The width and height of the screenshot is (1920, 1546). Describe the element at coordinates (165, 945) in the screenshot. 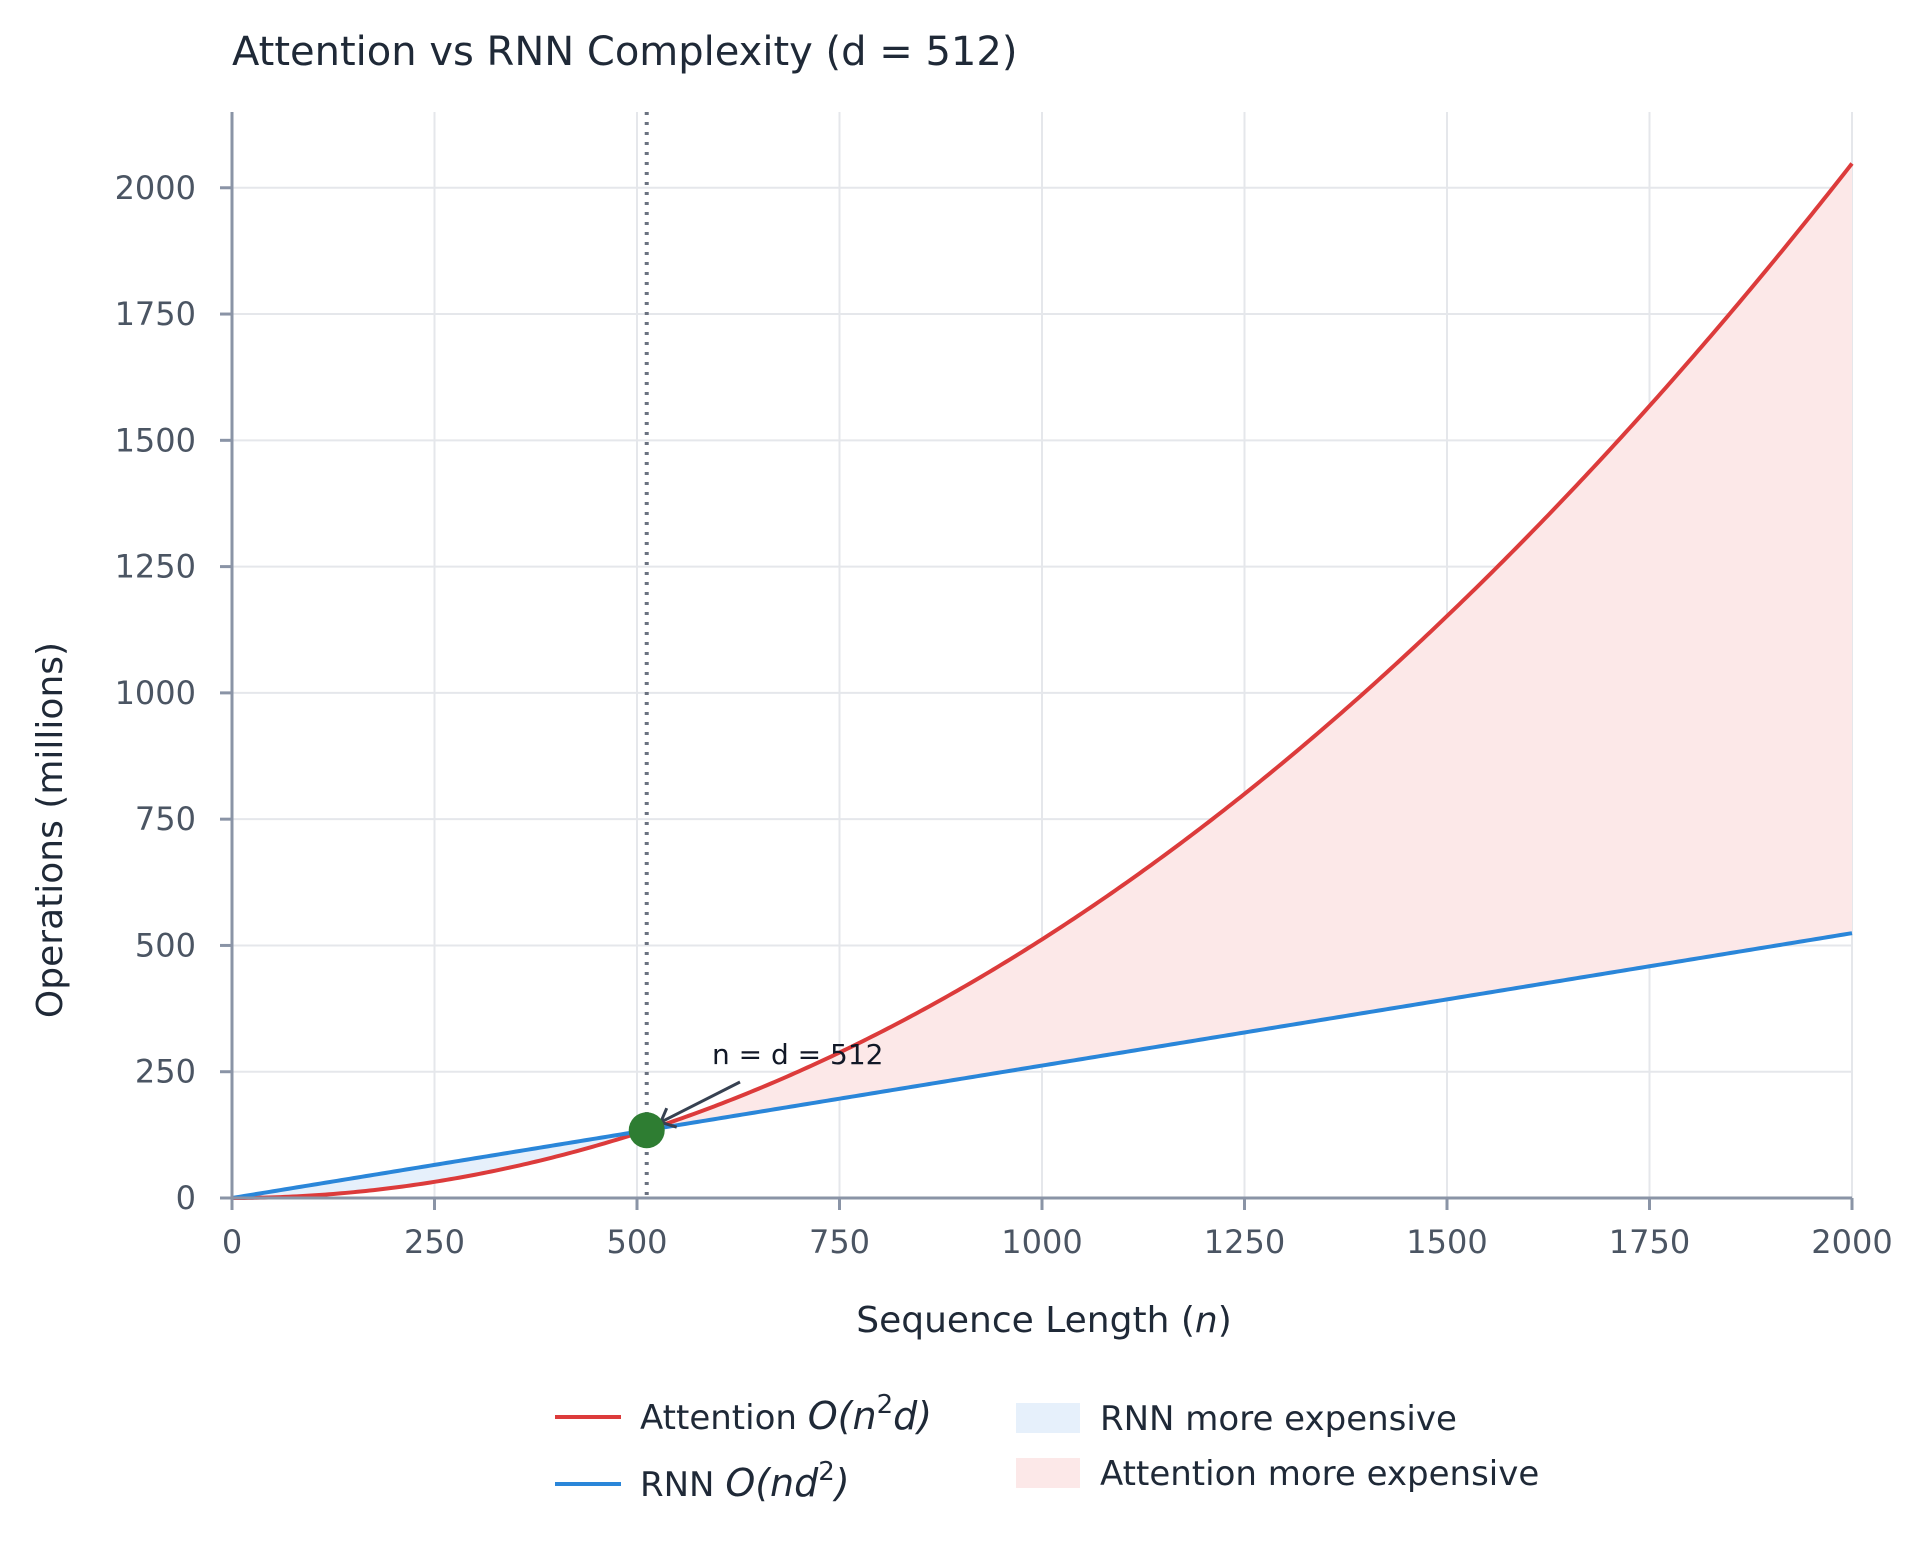

I see `y-tick-label: 500` at that location.